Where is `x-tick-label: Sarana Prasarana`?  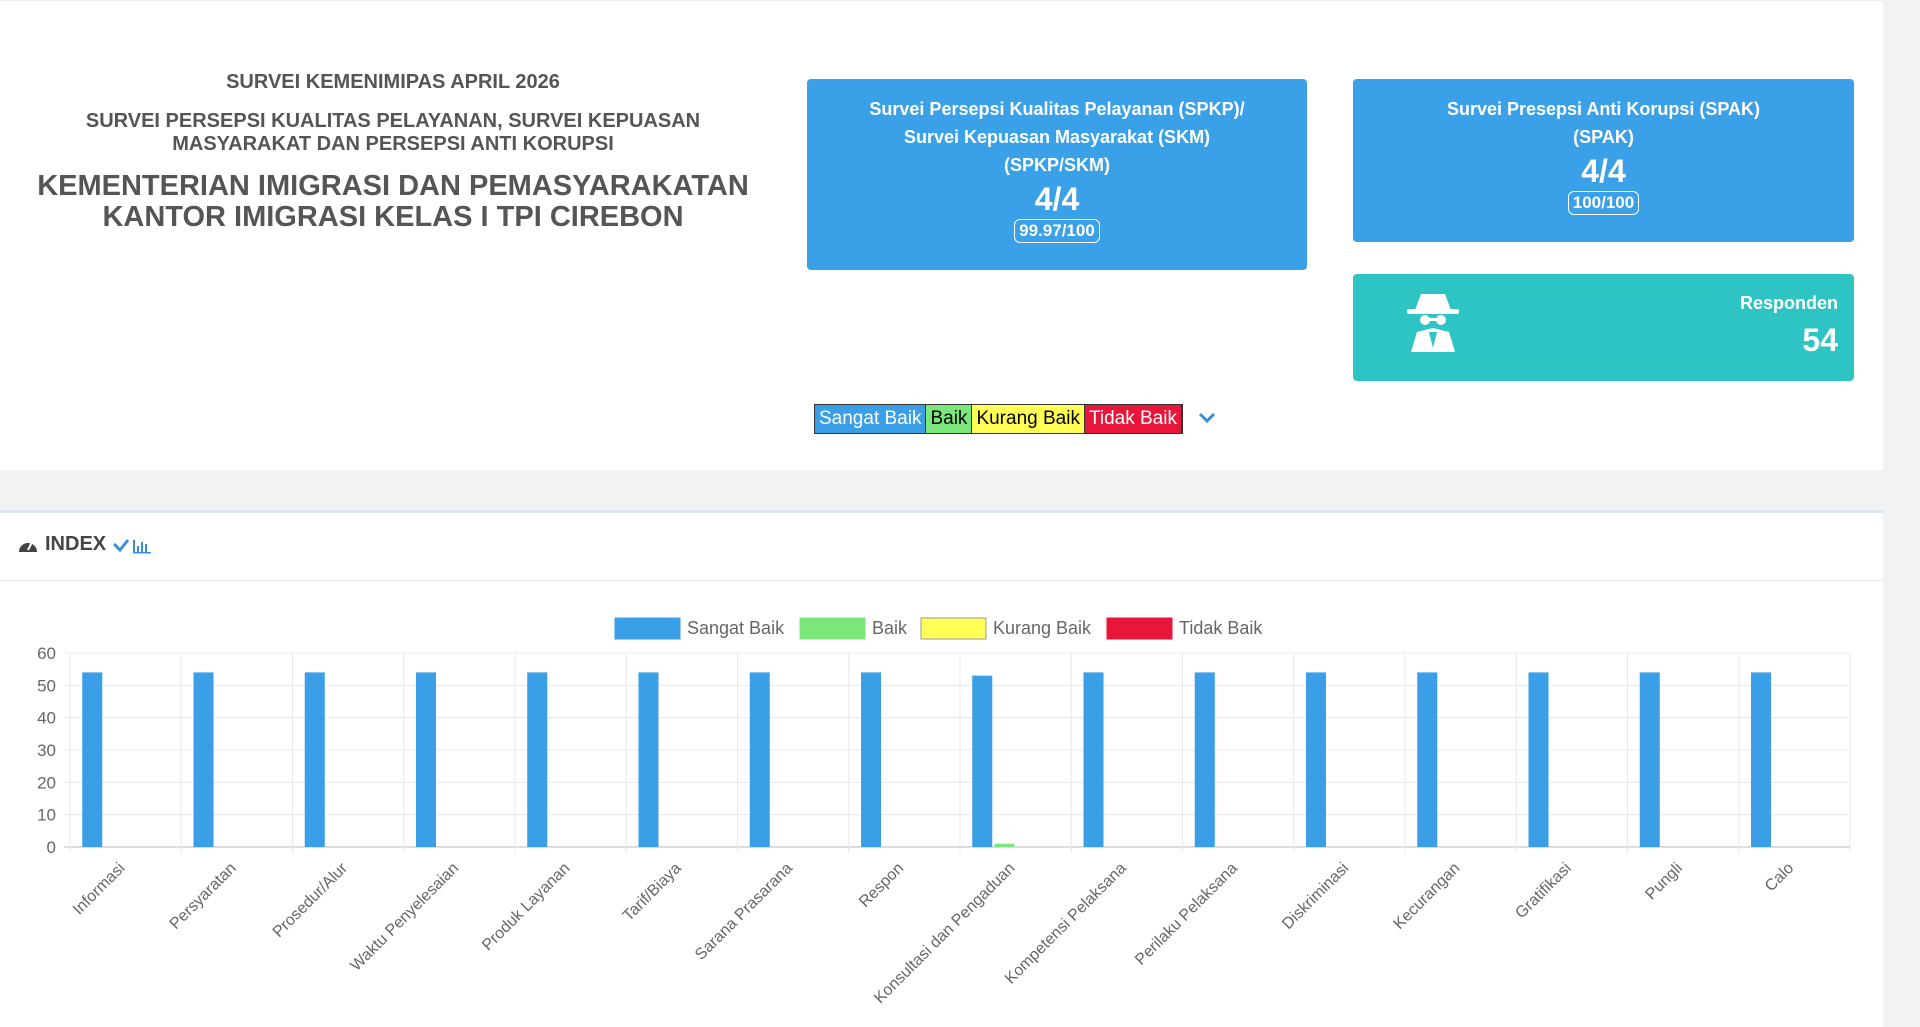 x-tick-label: Sarana Prasarana is located at coordinates (744, 912).